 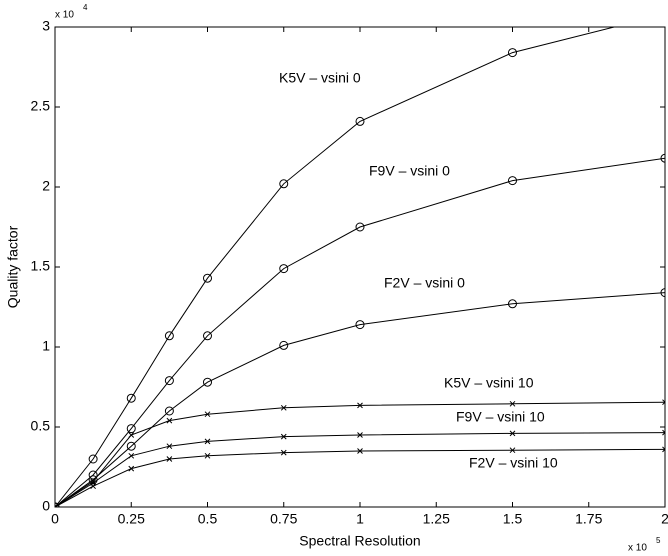 What do you see at coordinates (55, 519) in the screenshot?
I see `x-tick-label: 0` at bounding box center [55, 519].